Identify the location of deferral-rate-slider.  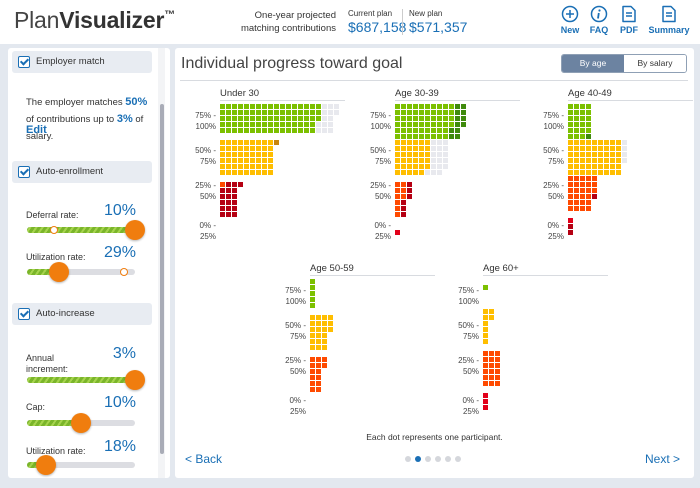
(86, 230).